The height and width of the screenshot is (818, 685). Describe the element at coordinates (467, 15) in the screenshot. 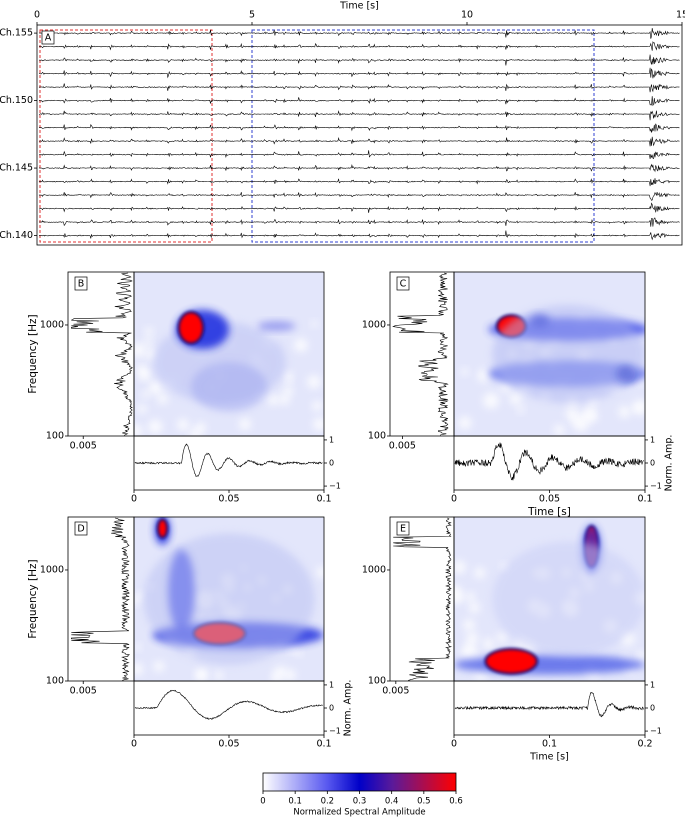

I see `x-tick-label: 10` at that location.